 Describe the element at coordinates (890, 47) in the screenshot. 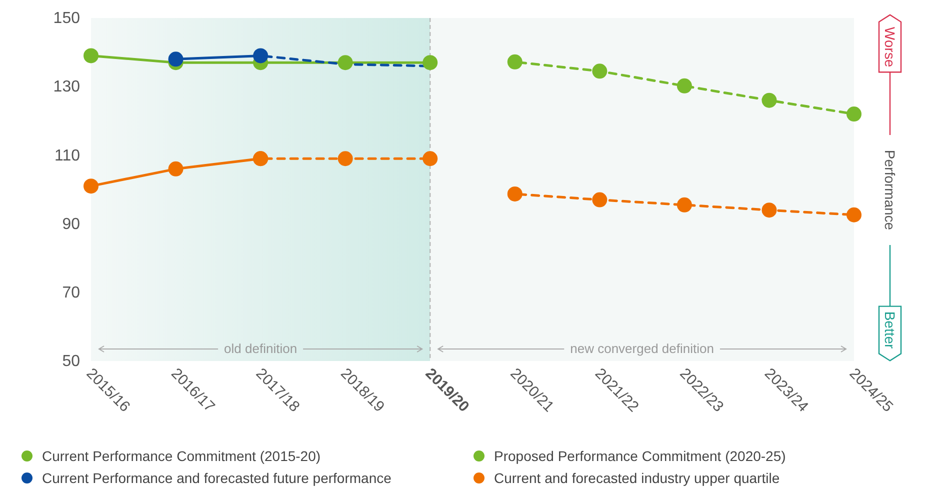

I see `annotation: Worse` at that location.